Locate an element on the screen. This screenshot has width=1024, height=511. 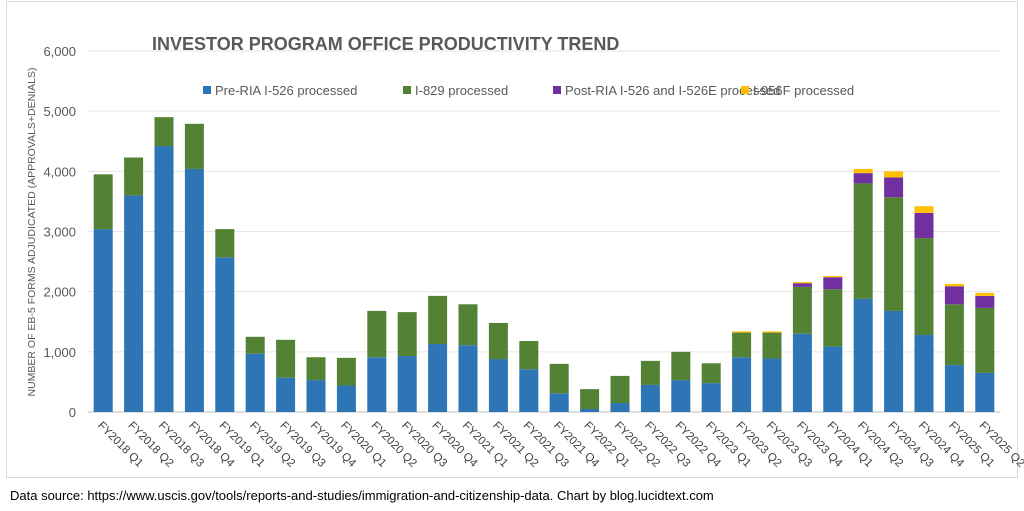
legend-label: I-829 processed is located at coordinates (461, 90).